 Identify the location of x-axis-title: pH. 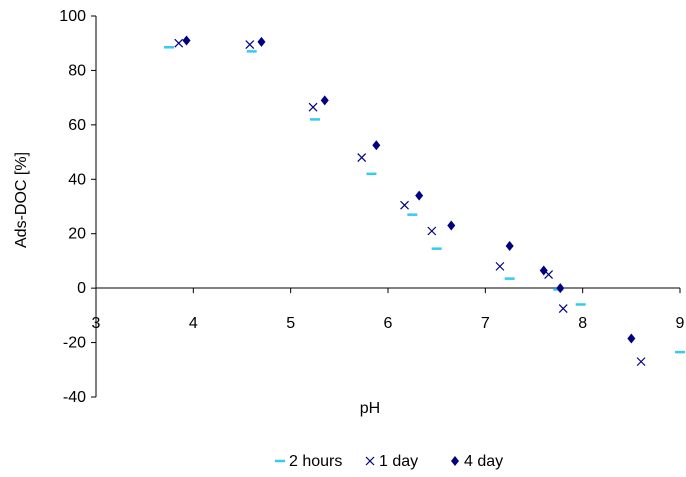
(370, 408).